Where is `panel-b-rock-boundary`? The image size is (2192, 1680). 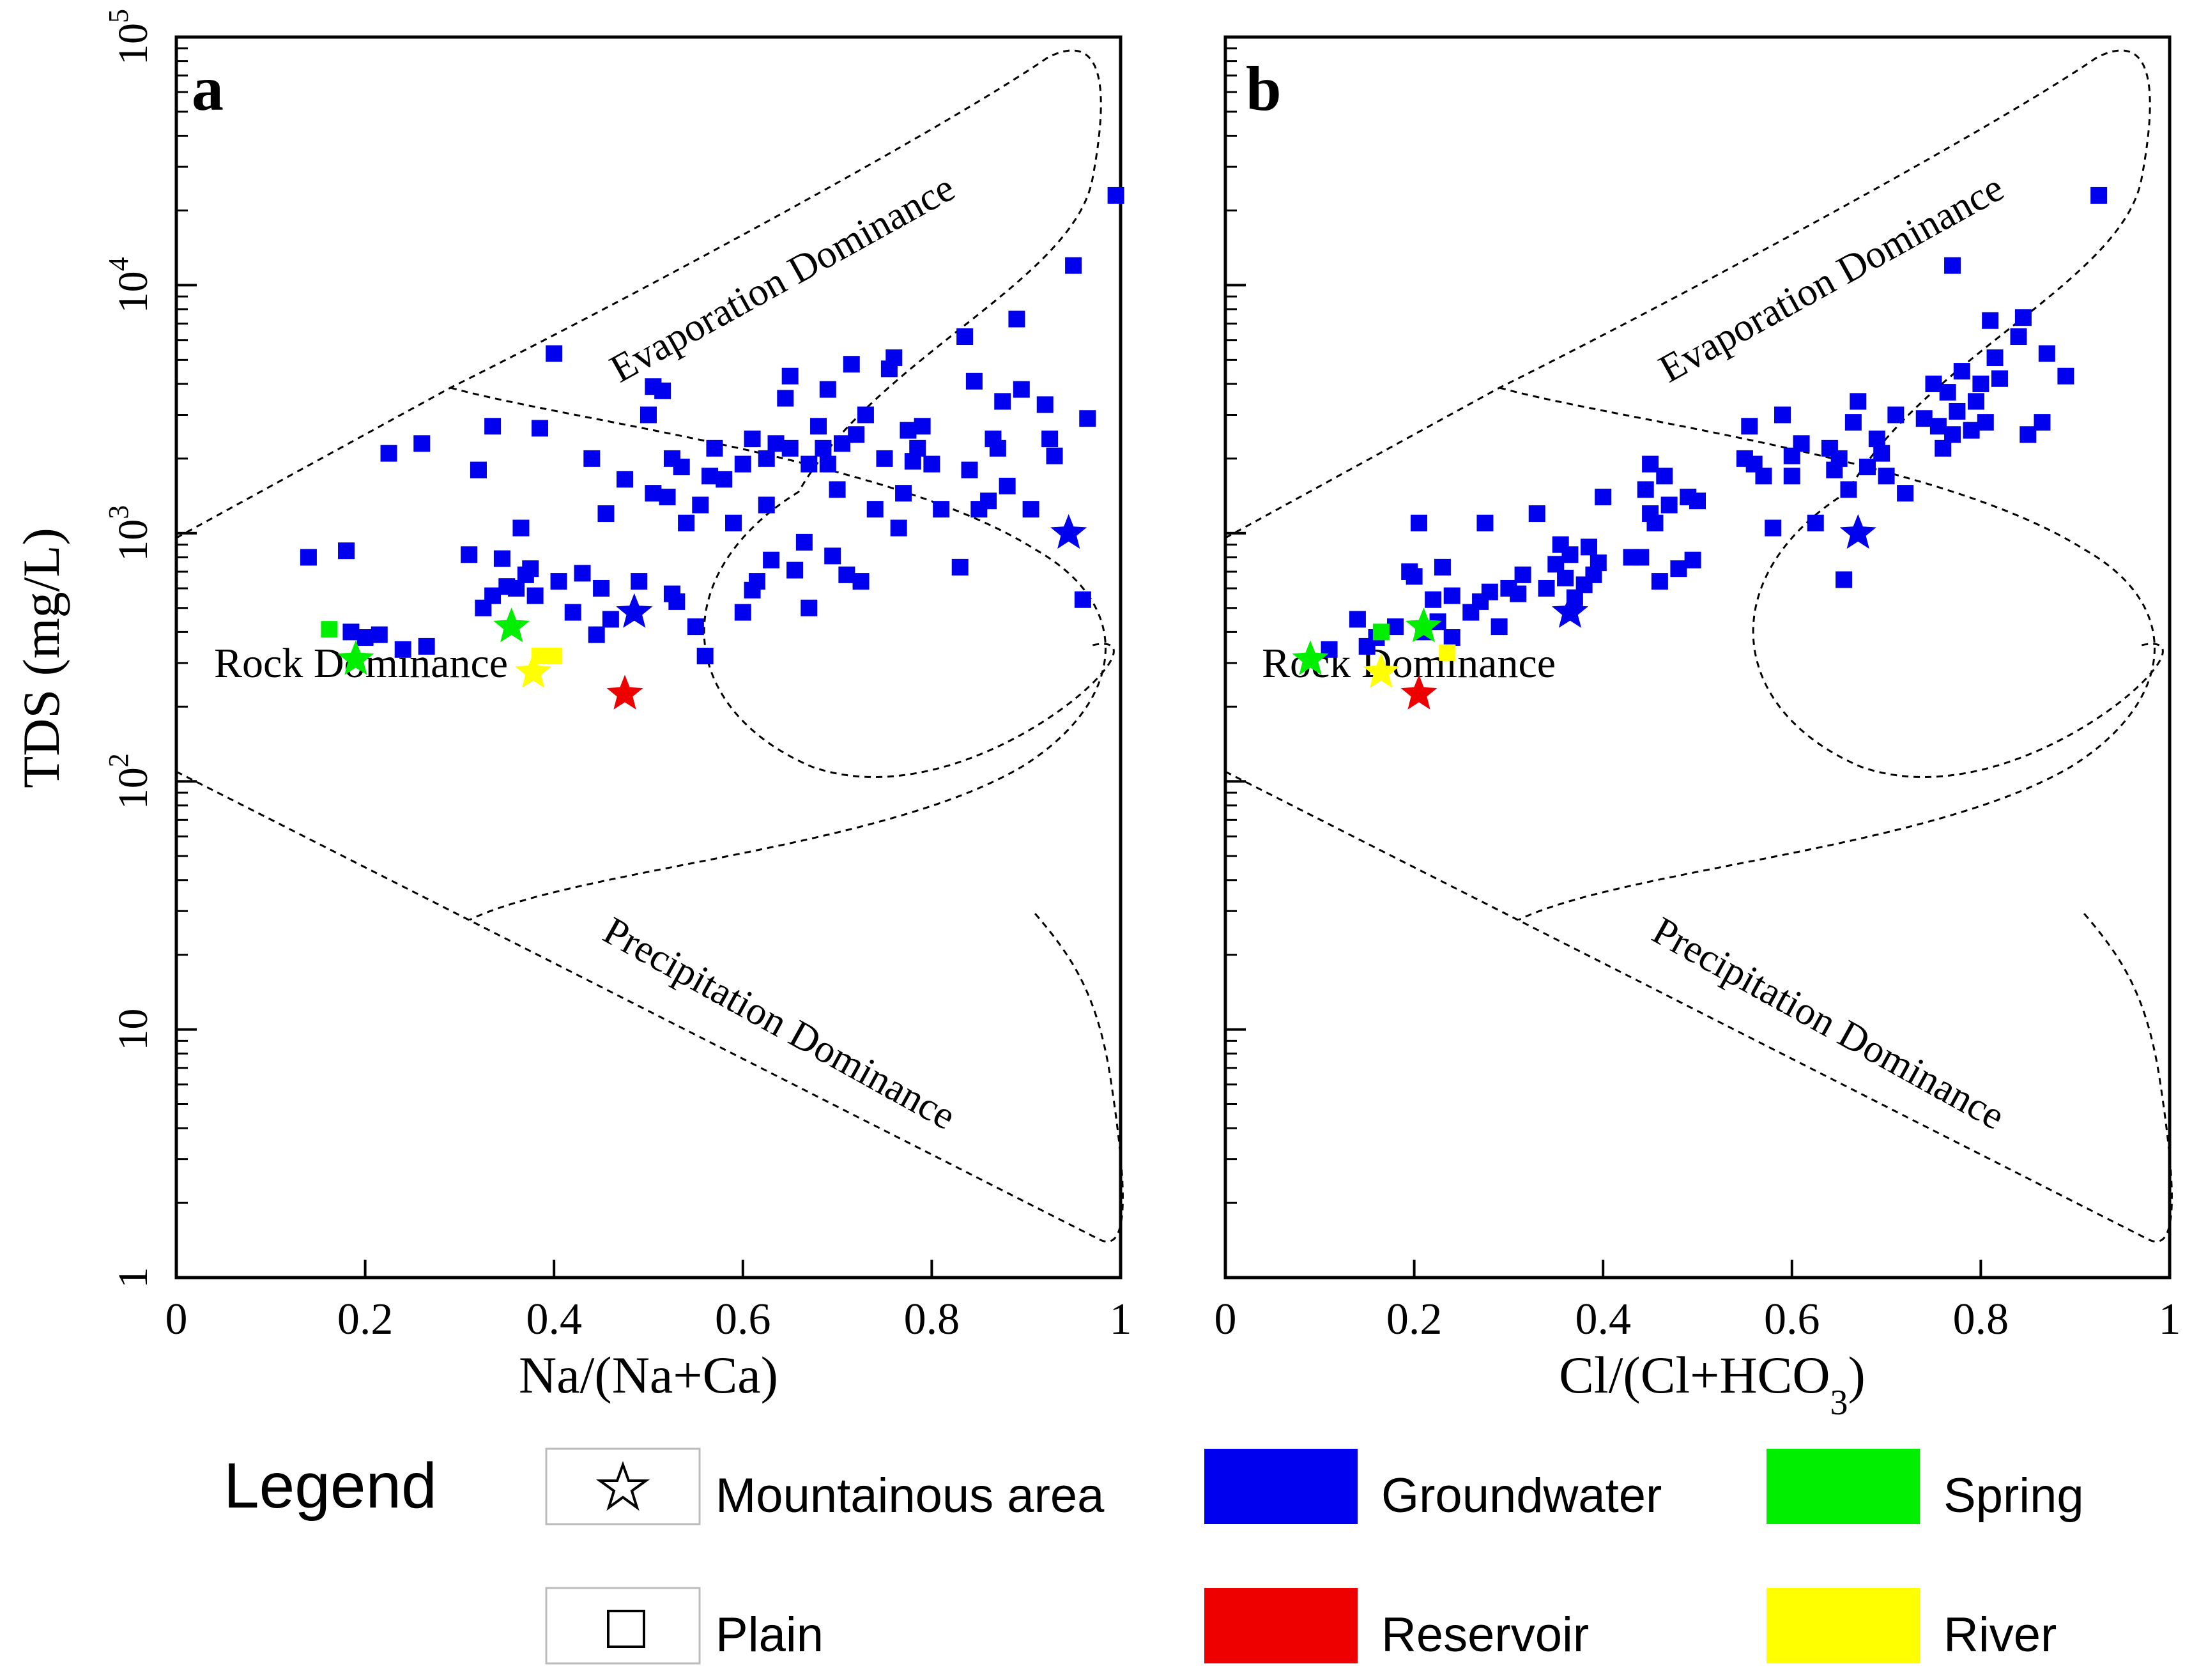 panel-b-rock-boundary is located at coordinates (1827, 653).